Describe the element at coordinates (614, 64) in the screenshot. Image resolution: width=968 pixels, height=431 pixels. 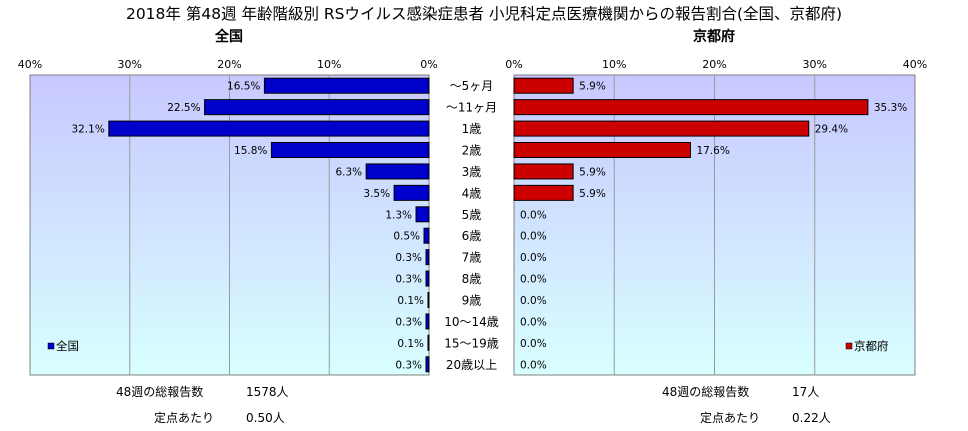
I see `right-x-tick-label: 10%` at that location.